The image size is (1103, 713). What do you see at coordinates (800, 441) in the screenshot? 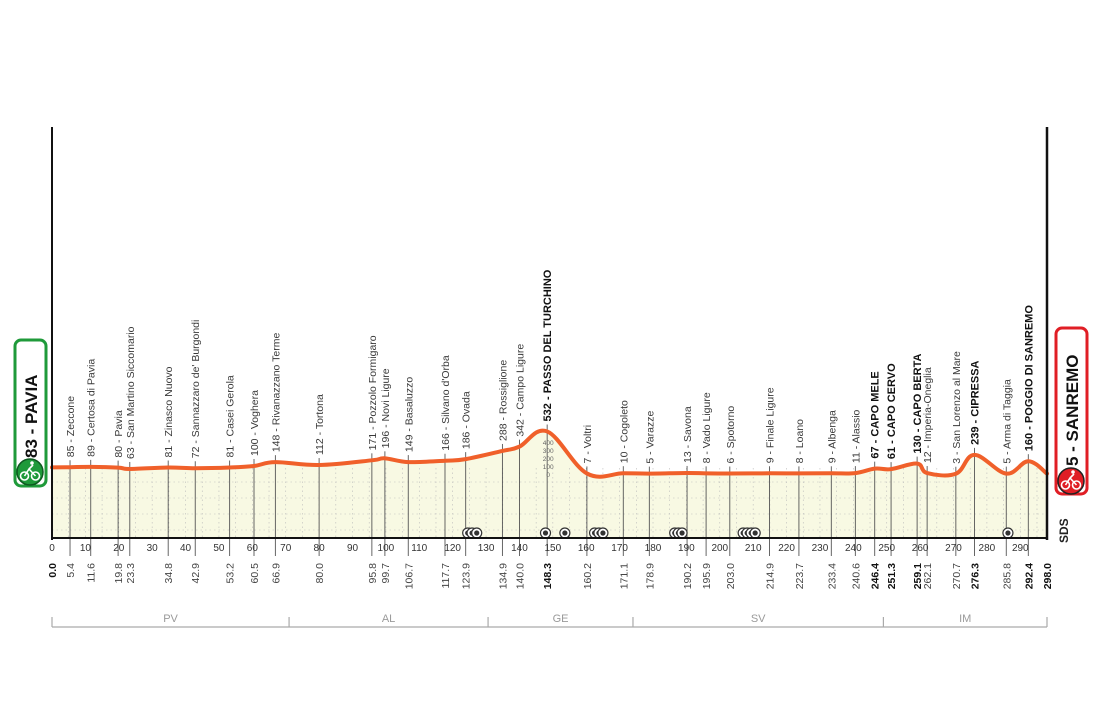
I see `waypoint-label: 8 - Loano` at bounding box center [800, 441].